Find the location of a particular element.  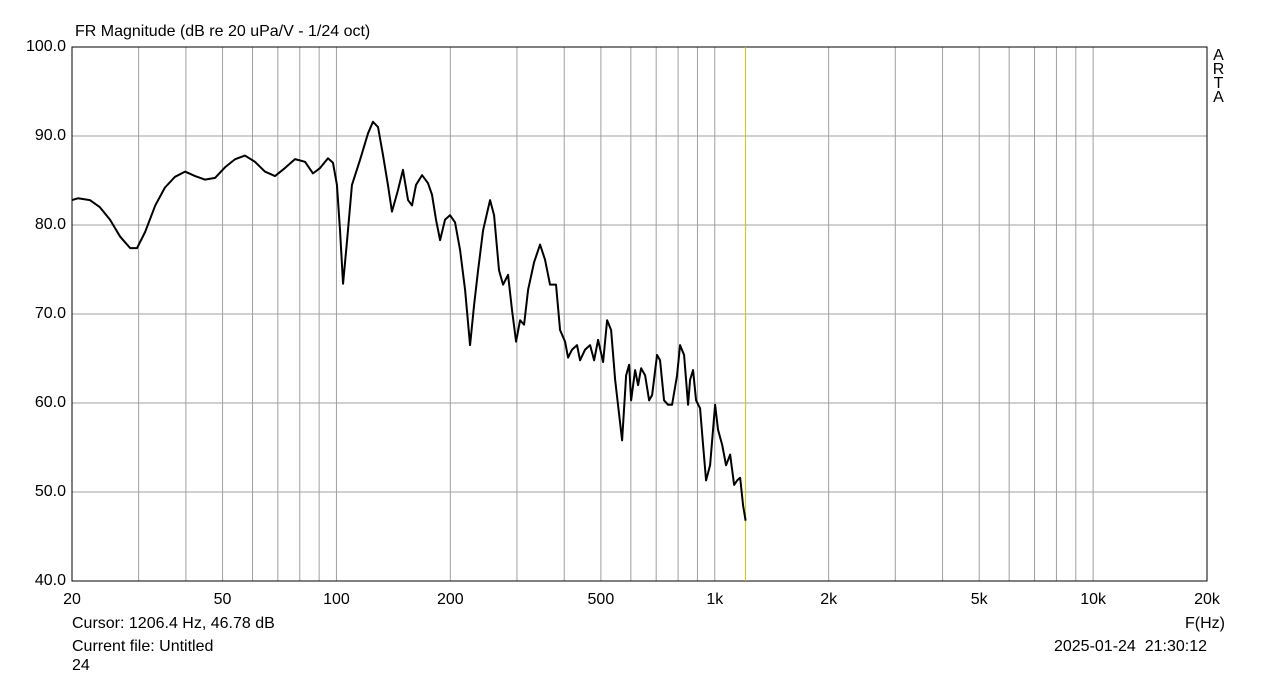

y-tick-label: 50.0 is located at coordinates (50, 491).